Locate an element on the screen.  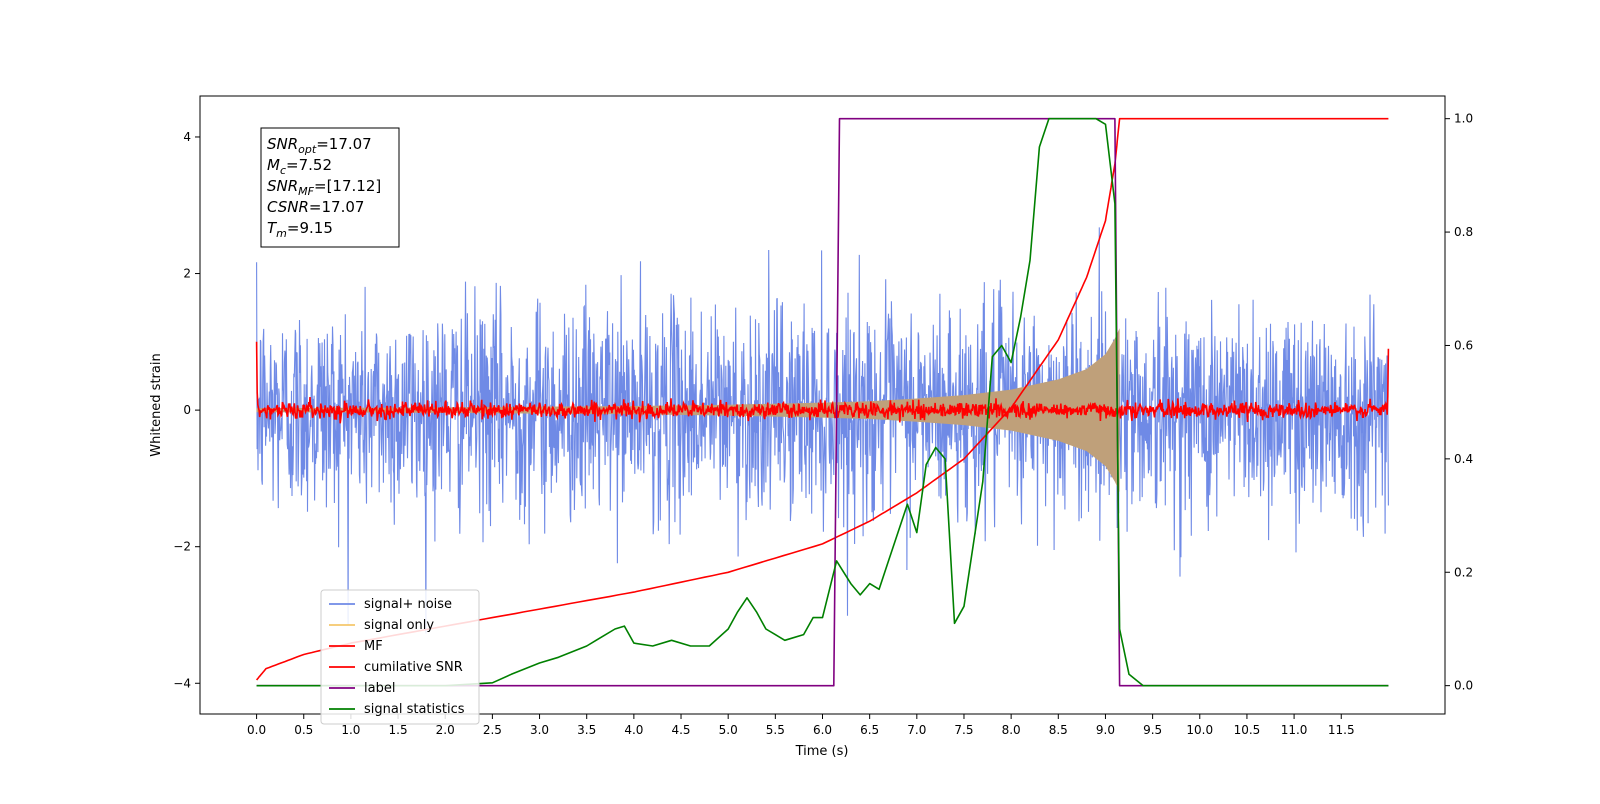
annotation-value: =[17.12] is located at coordinates (347, 186).